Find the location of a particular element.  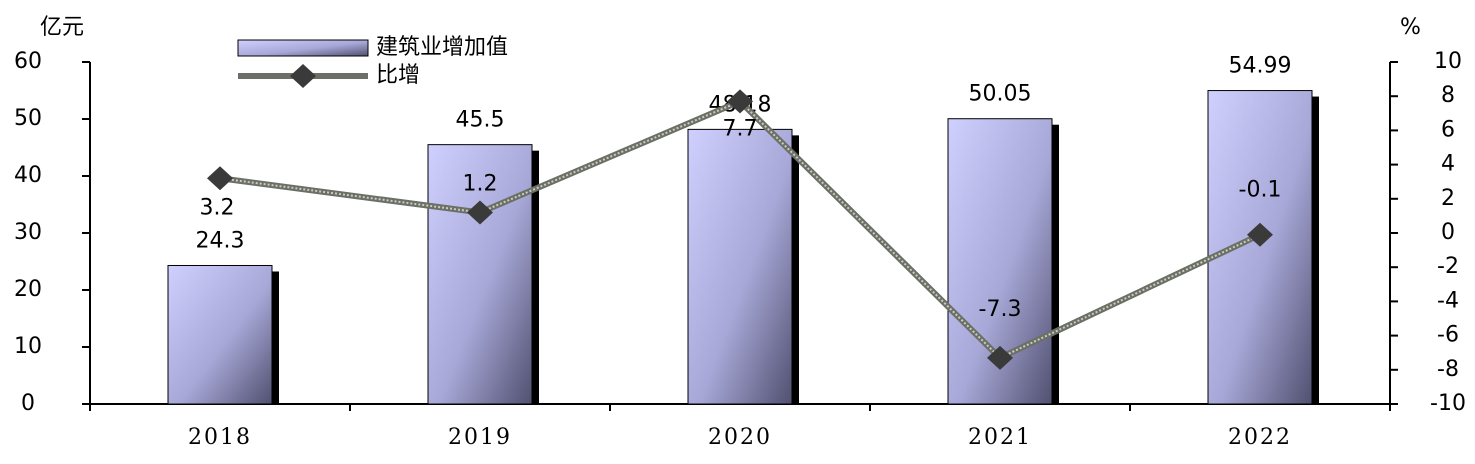

legend-marker is located at coordinates (303, 76).